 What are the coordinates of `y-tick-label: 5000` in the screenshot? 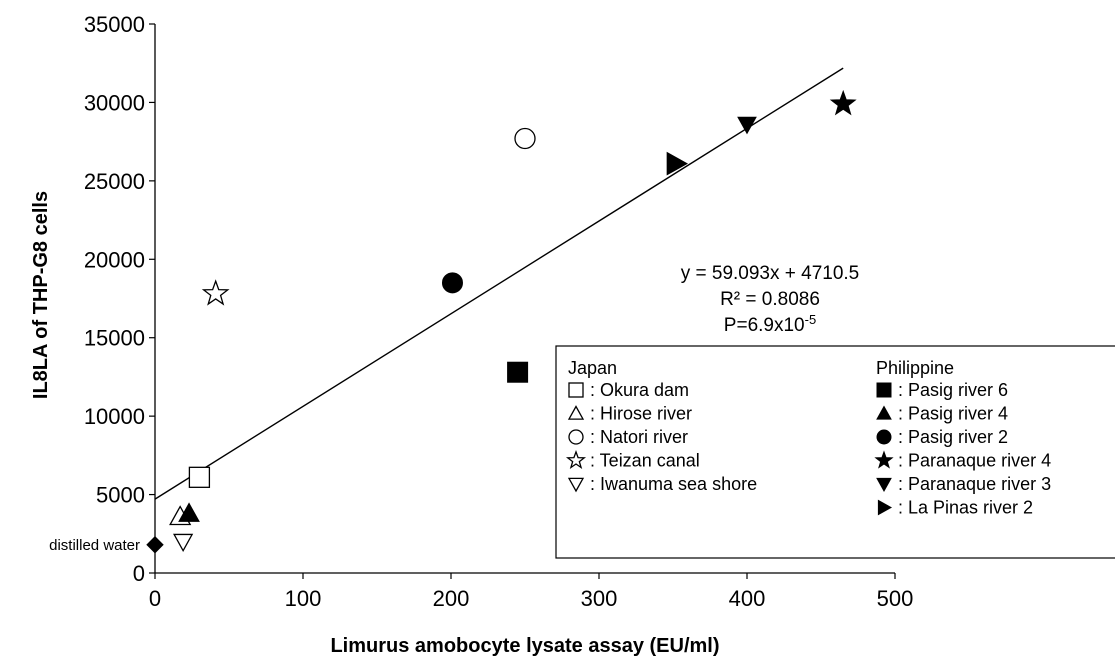 It's located at (120, 495).